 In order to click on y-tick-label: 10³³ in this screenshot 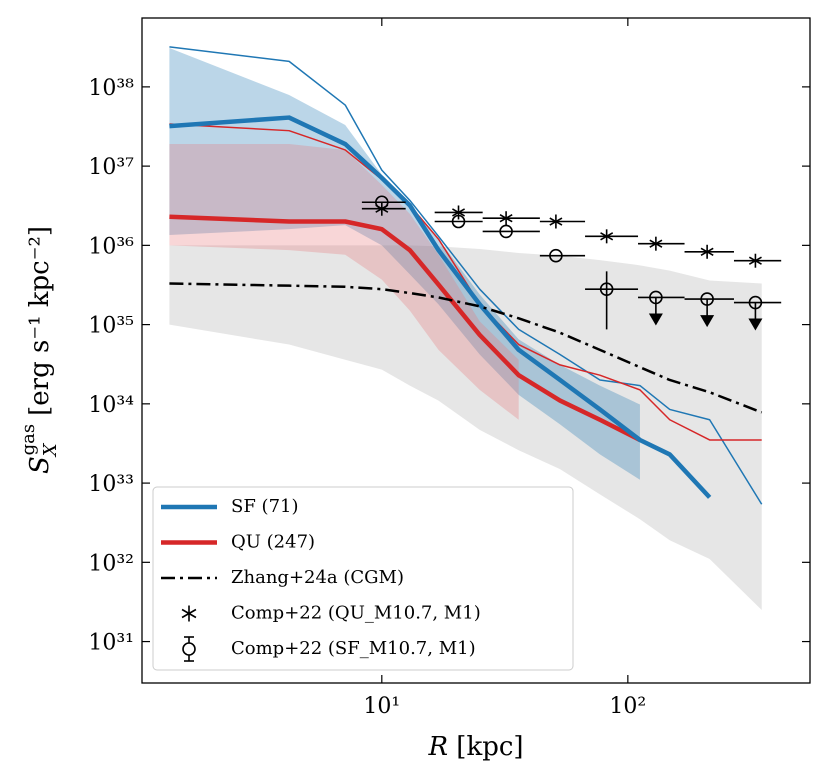, I will do `click(111, 484)`.